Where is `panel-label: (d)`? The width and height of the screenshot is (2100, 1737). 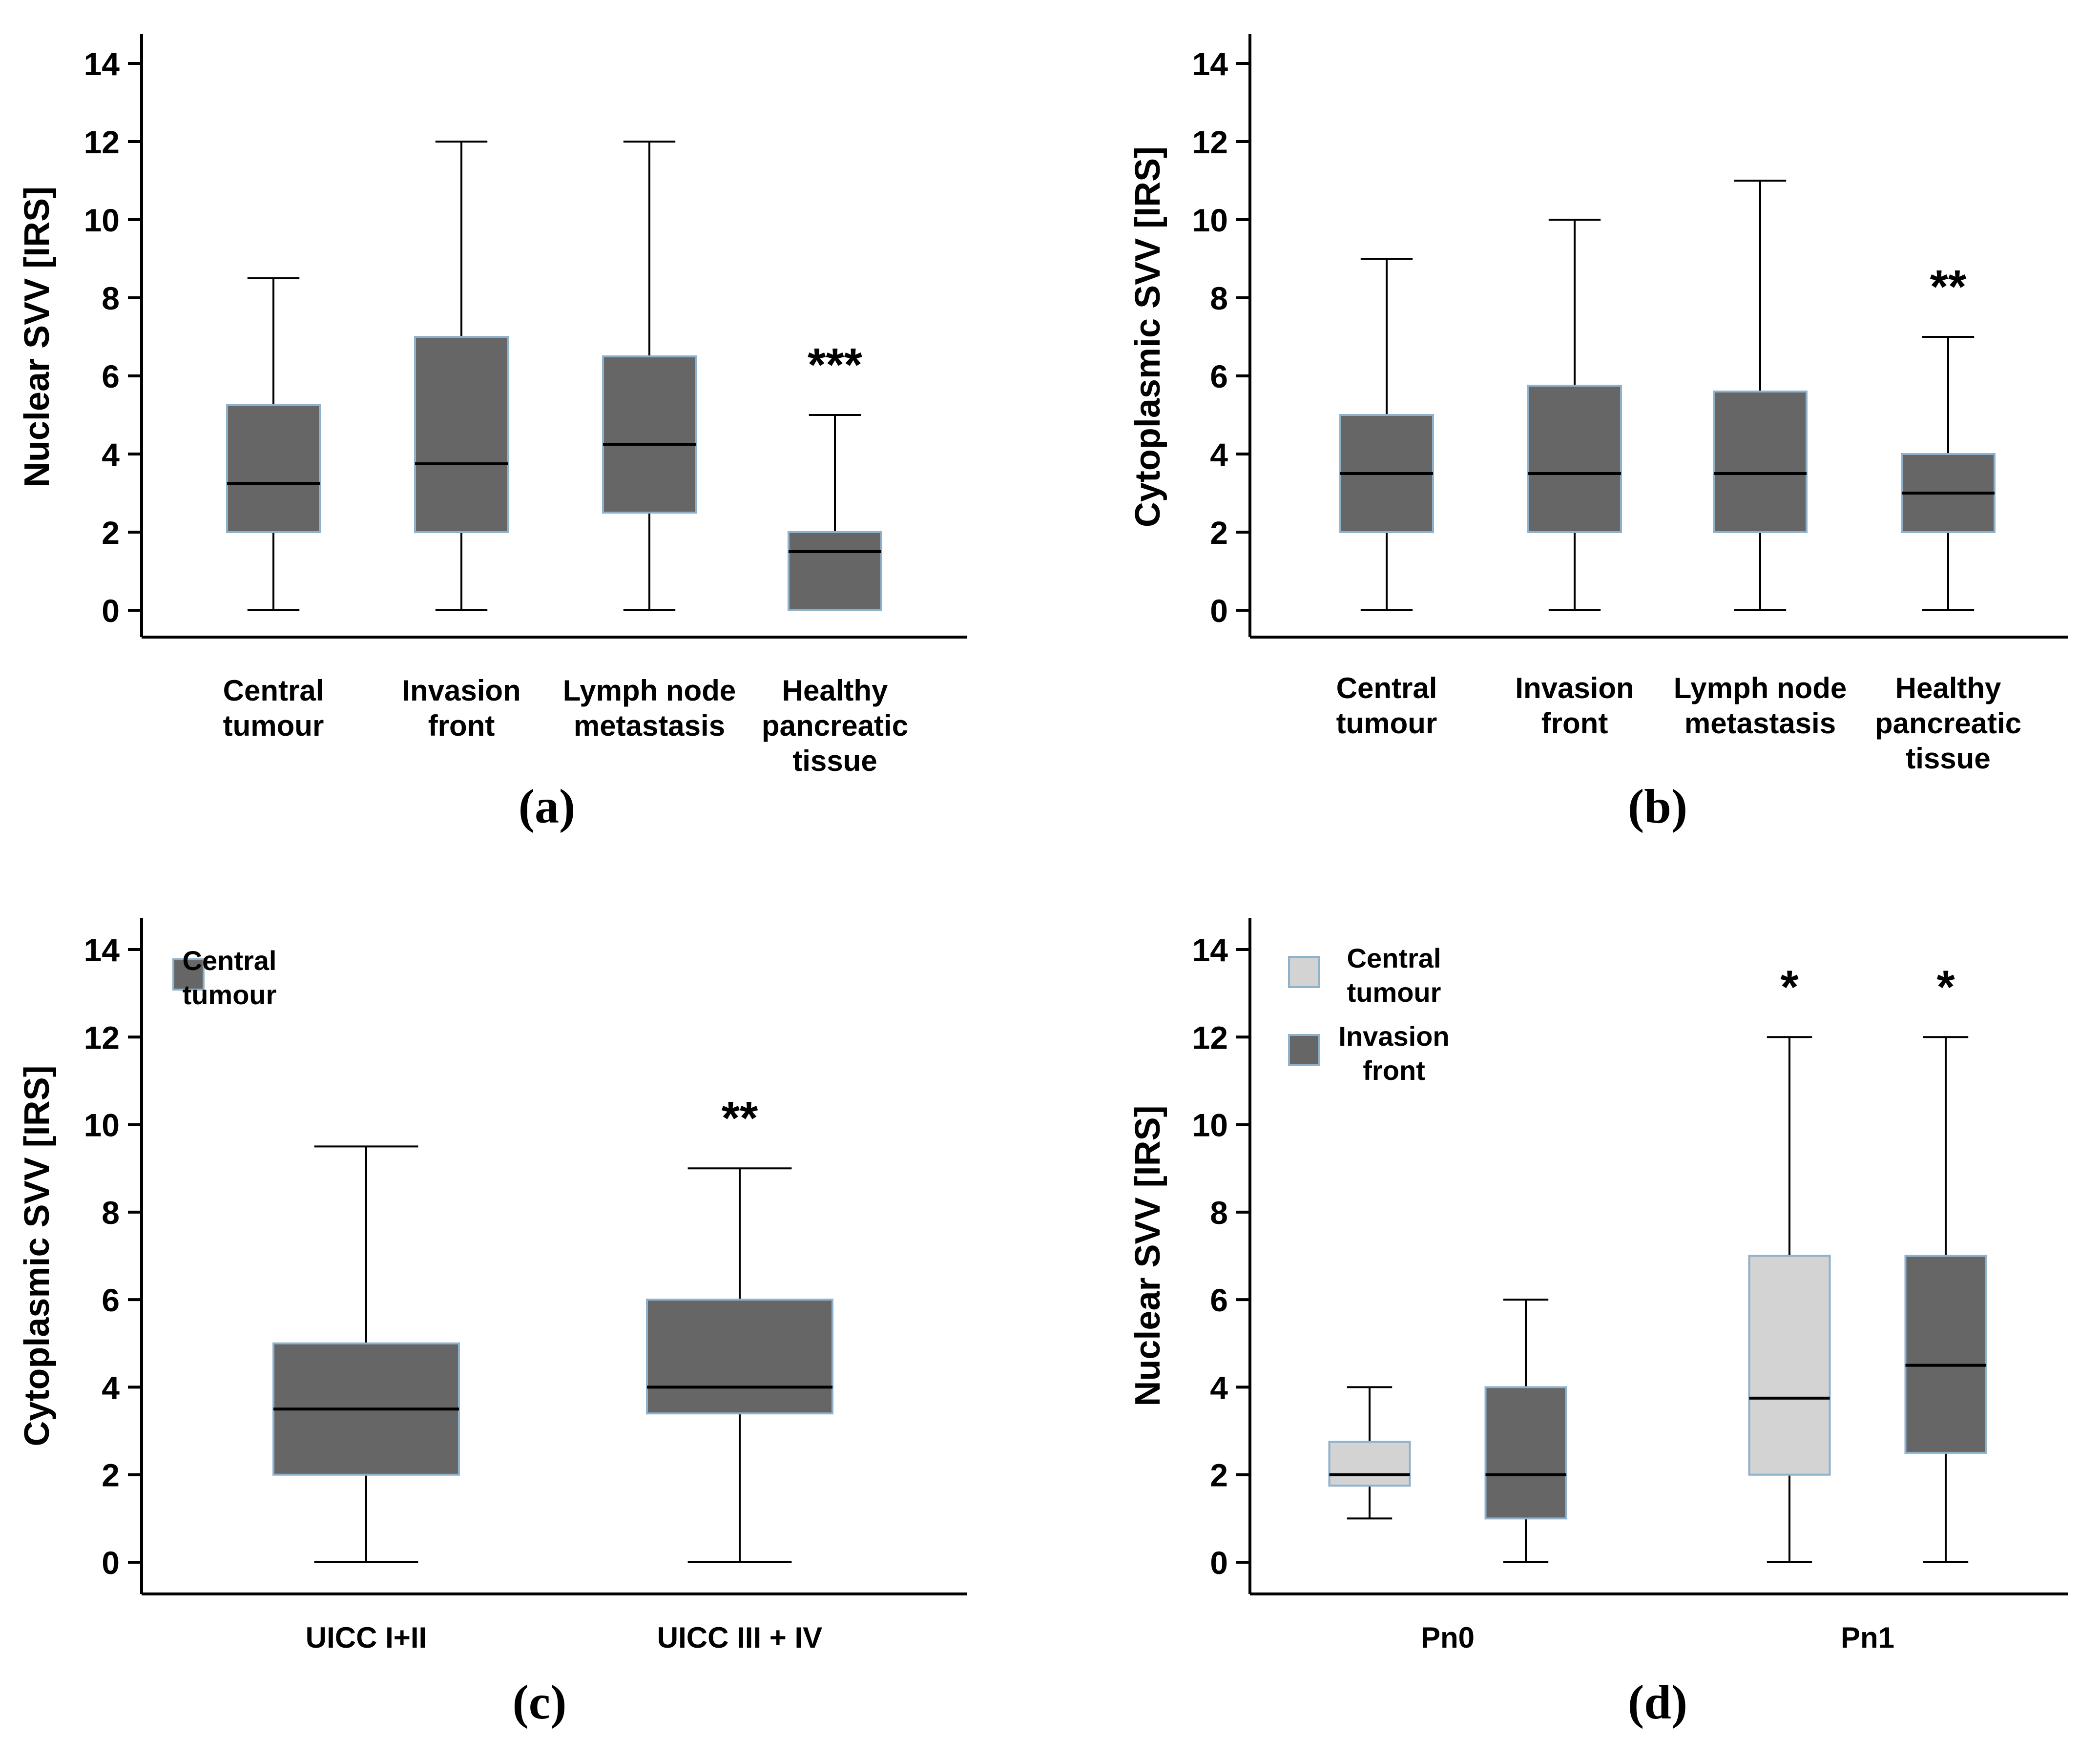
panel-label: (d) is located at coordinates (1657, 1702).